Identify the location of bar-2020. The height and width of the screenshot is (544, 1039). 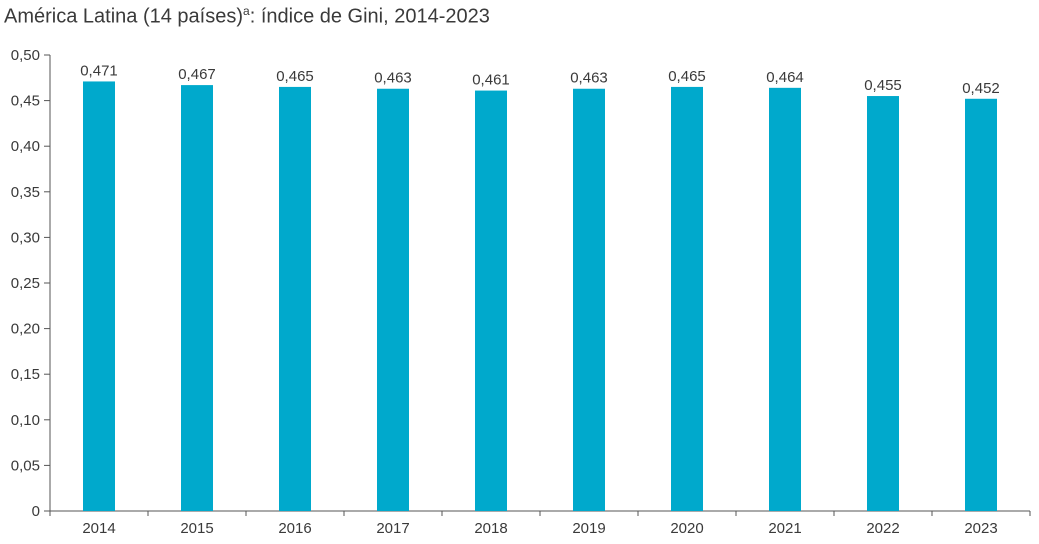
(687, 299).